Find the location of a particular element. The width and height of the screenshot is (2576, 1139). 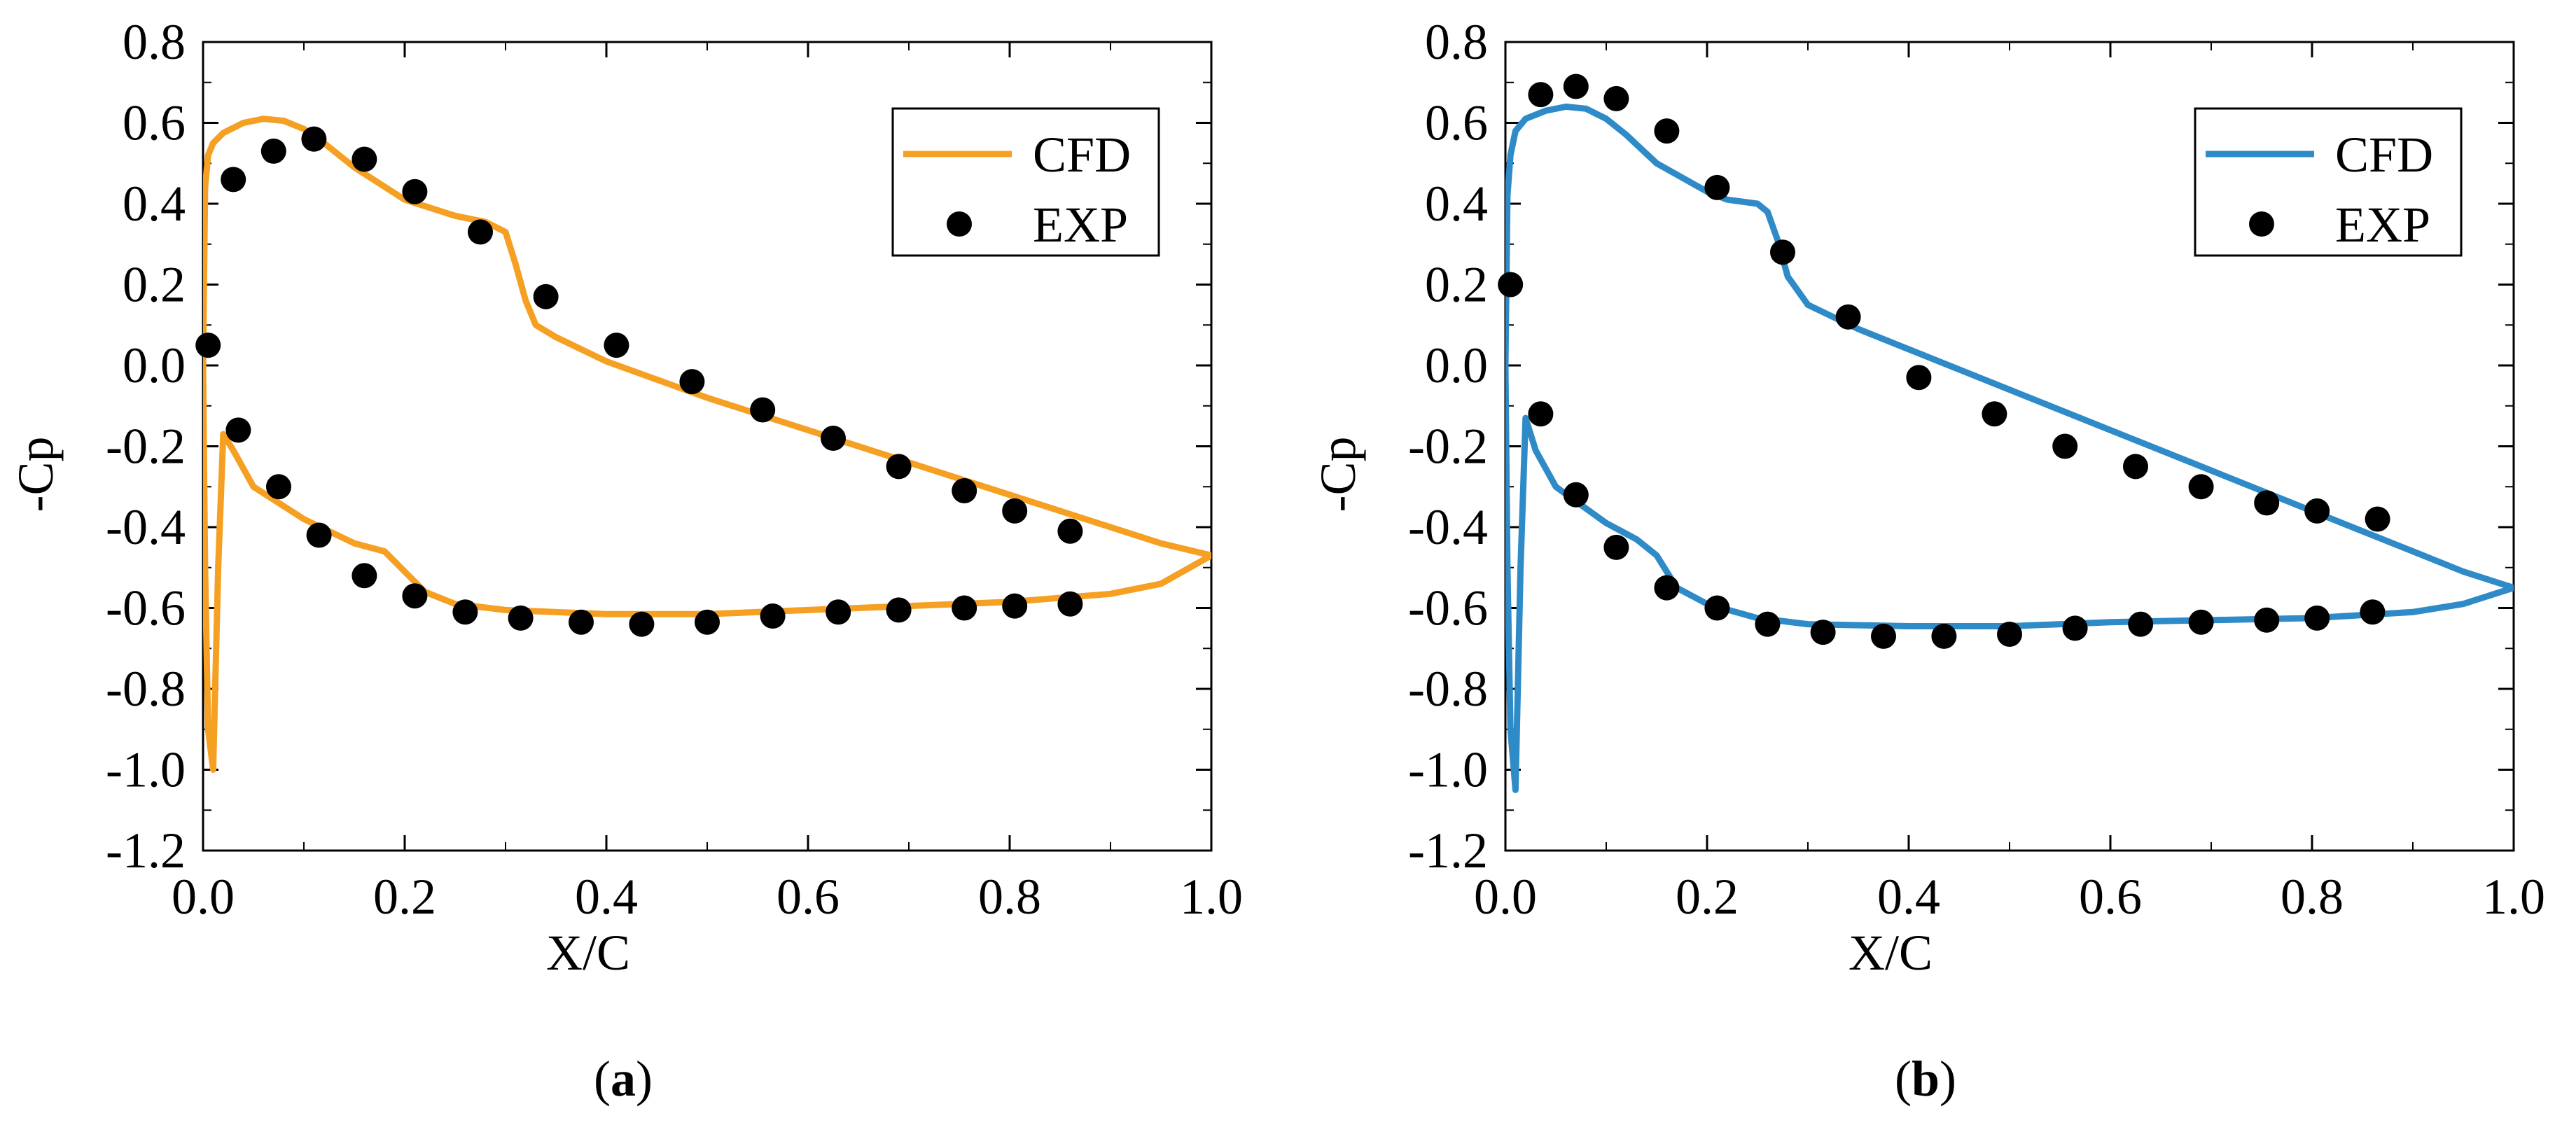

caption-b: (b) is located at coordinates (1925, 1079).